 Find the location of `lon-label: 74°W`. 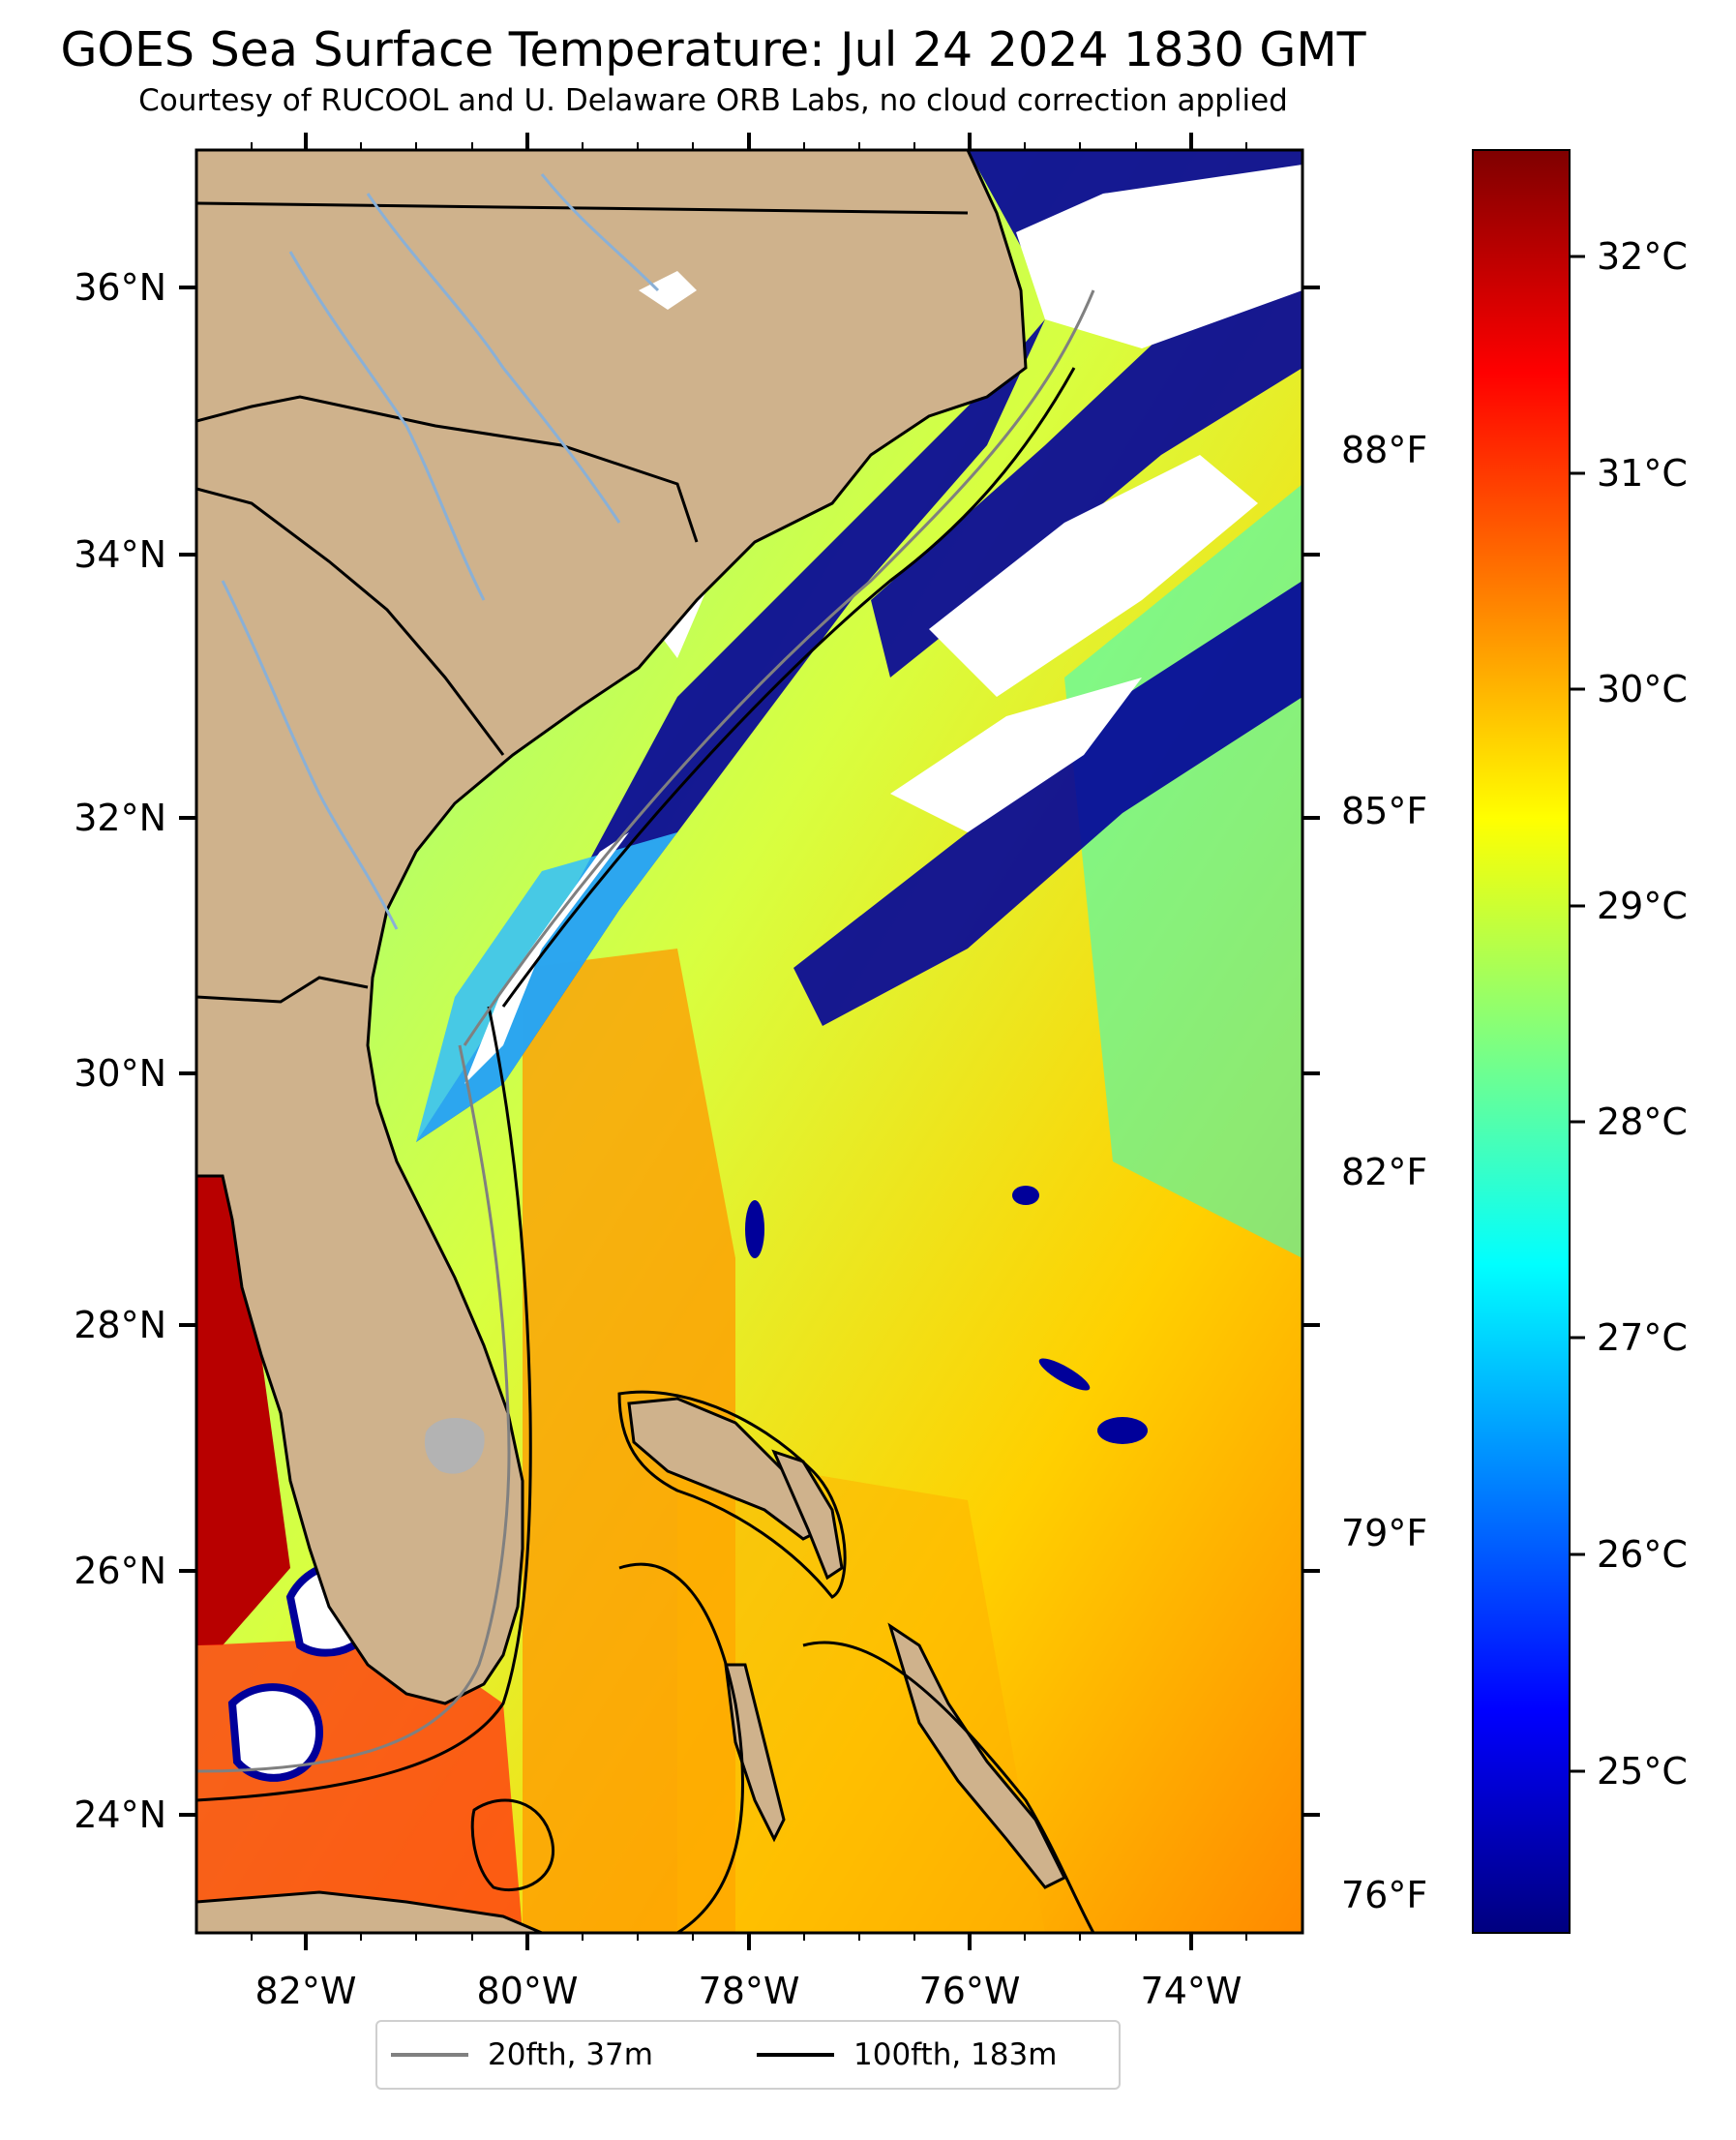

lon-label: 74°W is located at coordinates (1191, 1991).